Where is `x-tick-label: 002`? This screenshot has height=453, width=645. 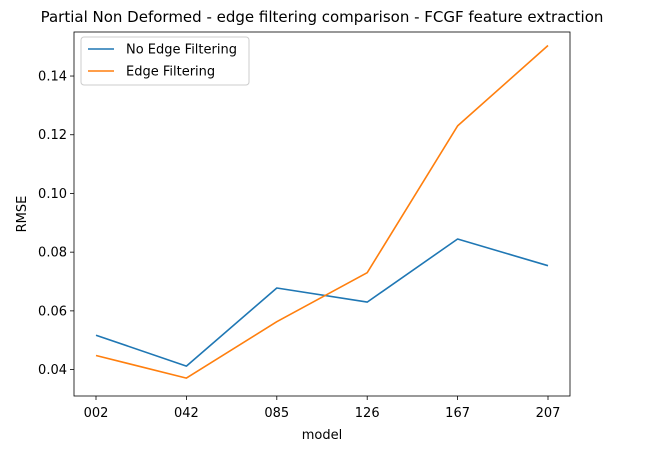 x-tick-label: 002 is located at coordinates (96, 413).